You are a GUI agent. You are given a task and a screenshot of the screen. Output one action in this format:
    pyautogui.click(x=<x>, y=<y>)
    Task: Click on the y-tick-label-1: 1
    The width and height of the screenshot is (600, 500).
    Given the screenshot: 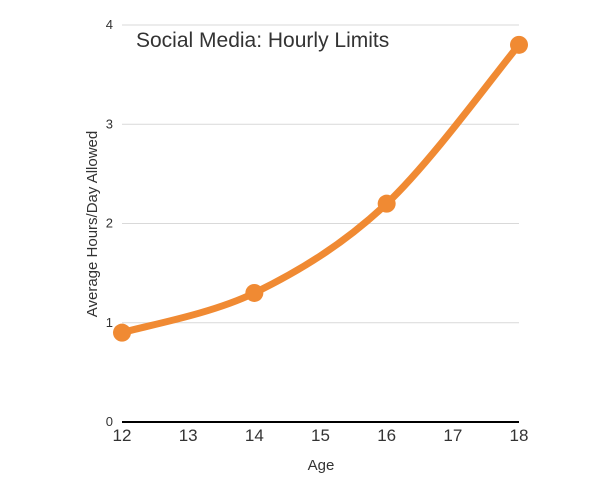 What is the action you would take?
    pyautogui.click(x=109, y=322)
    